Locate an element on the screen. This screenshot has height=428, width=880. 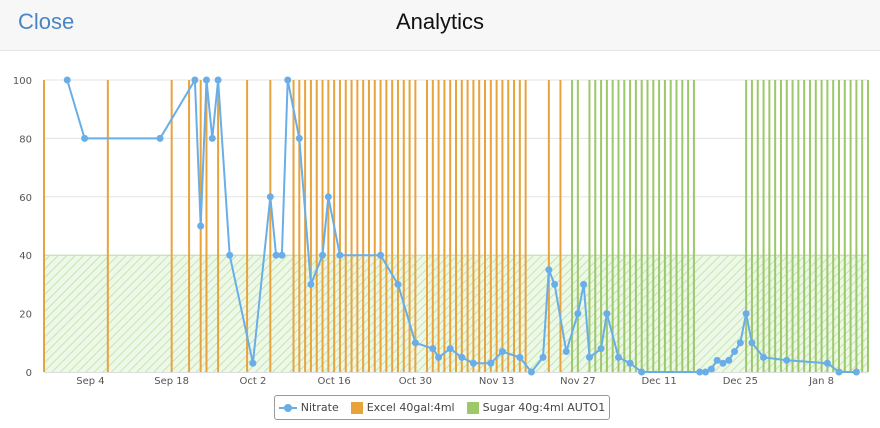
y-tick-label: 0 is located at coordinates (29, 373).